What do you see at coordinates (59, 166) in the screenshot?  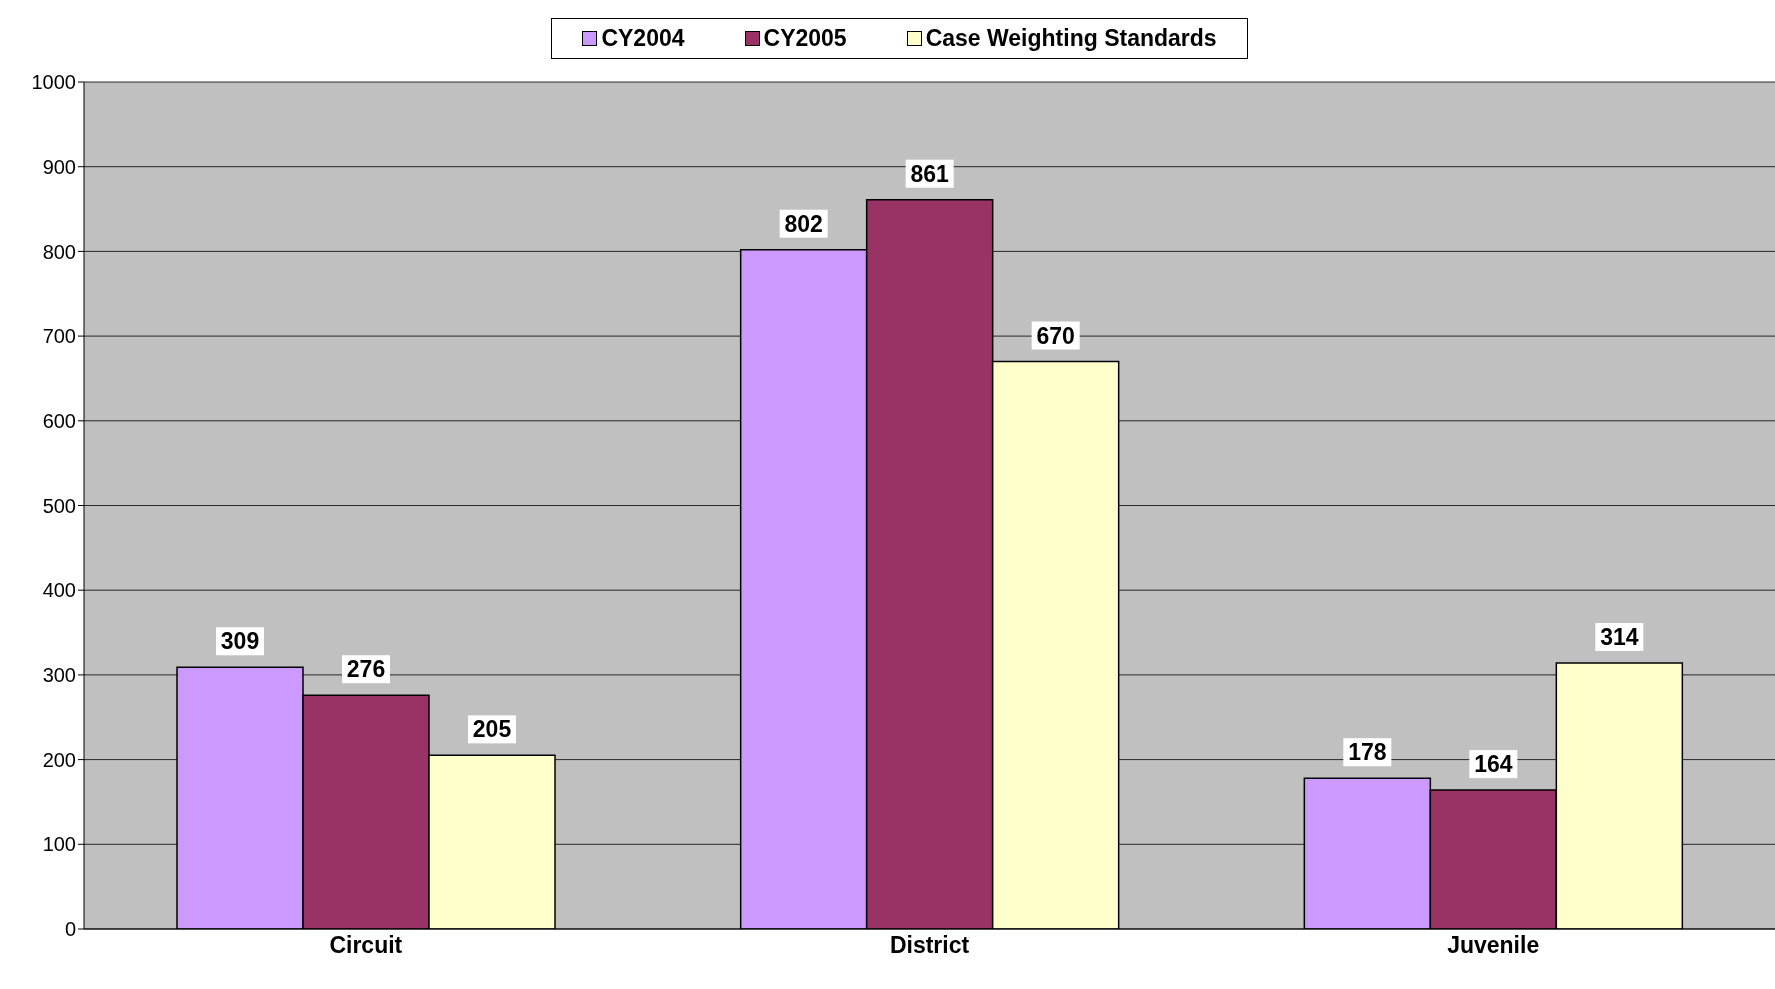 I see `y-tick-label: 900` at bounding box center [59, 166].